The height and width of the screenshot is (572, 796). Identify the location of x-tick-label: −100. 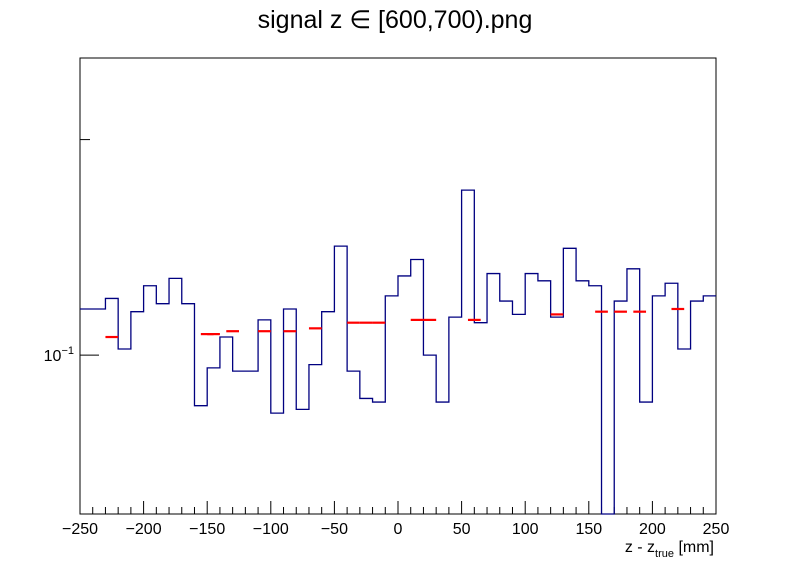
(271, 529).